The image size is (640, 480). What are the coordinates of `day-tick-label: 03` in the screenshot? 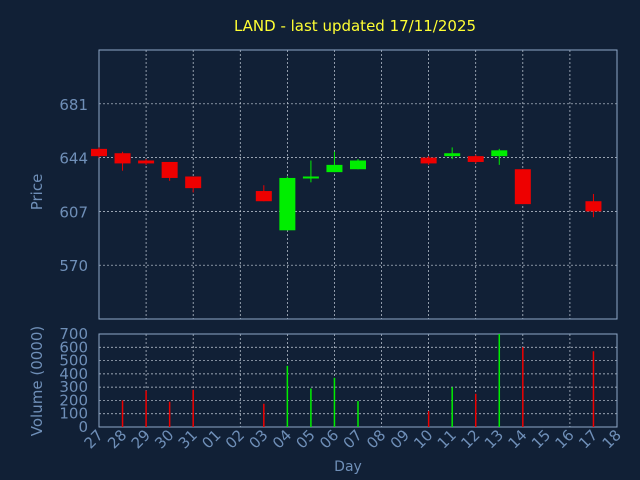 It's located at (258, 439).